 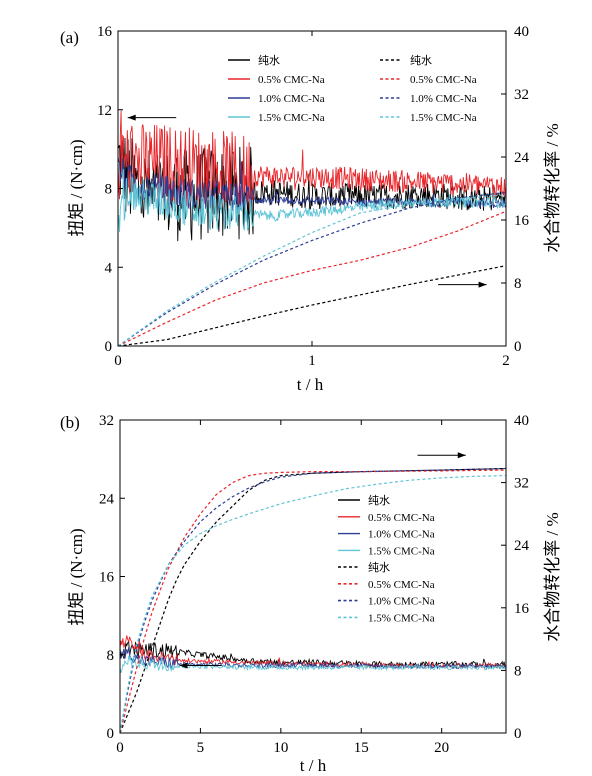 What do you see at coordinates (109, 268) in the screenshot?
I see `y-left-tick-label: 4` at bounding box center [109, 268].